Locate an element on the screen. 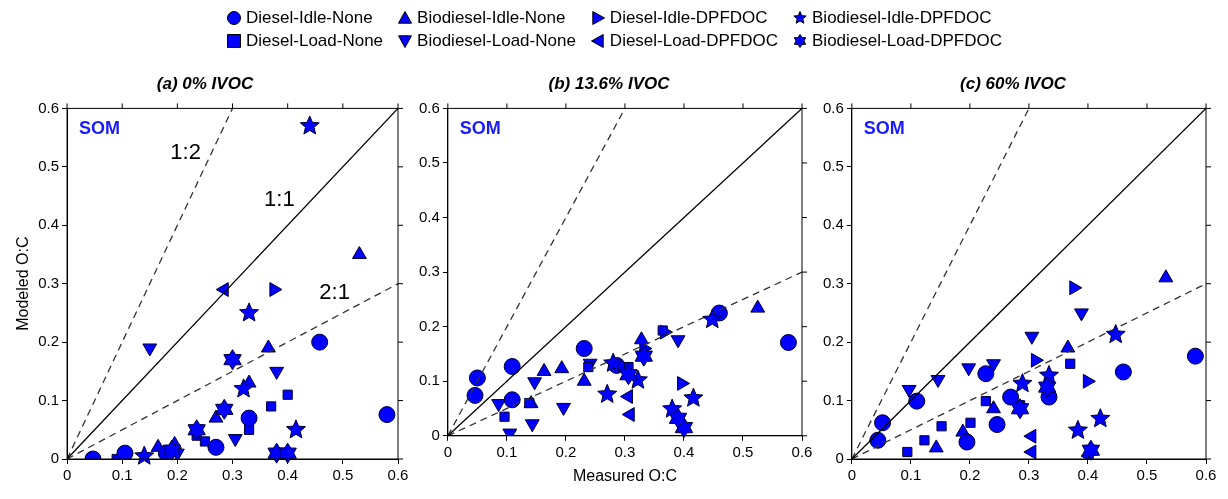 The image size is (1228, 499). legend-label: Biodiesel-Load-None is located at coordinates (496, 41).